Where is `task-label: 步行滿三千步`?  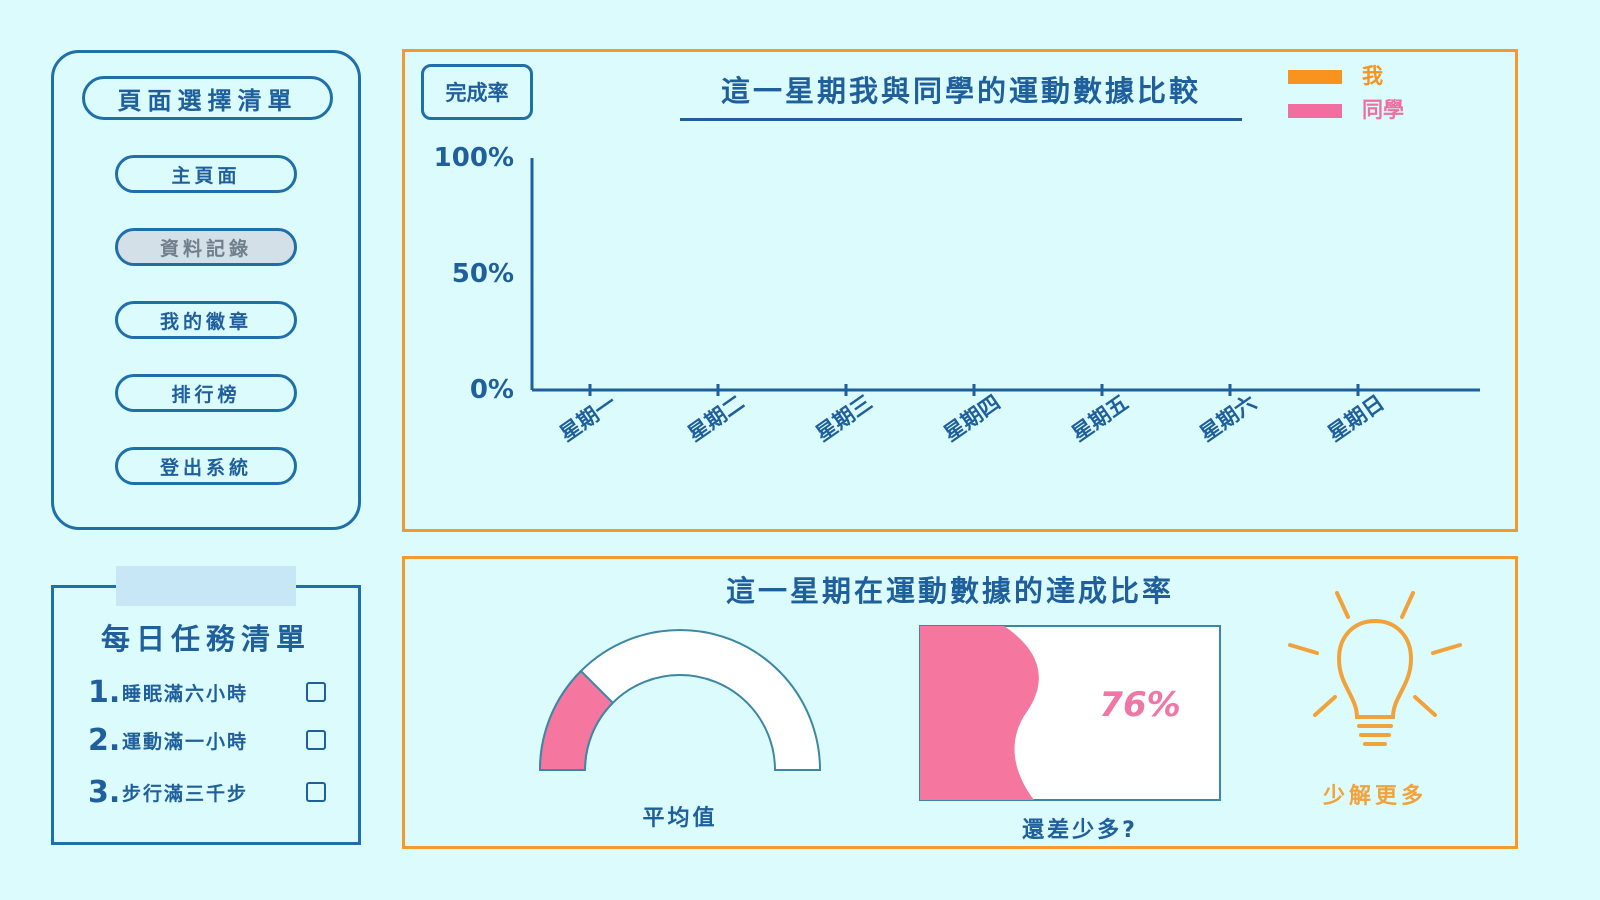
task-label: 步行滿三千步 is located at coordinates (185, 793).